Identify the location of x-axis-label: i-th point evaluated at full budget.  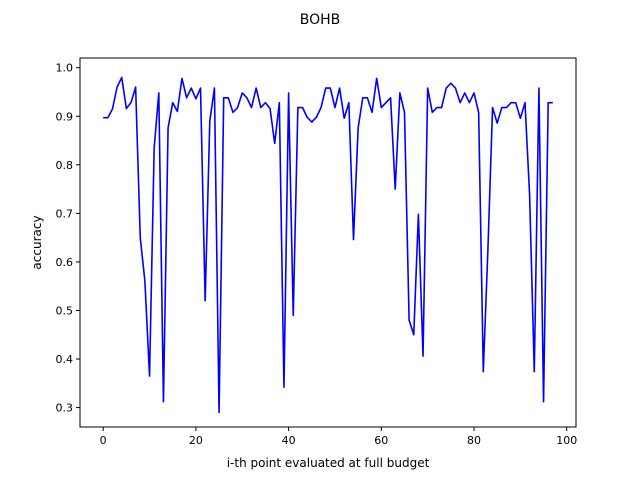
(328, 463).